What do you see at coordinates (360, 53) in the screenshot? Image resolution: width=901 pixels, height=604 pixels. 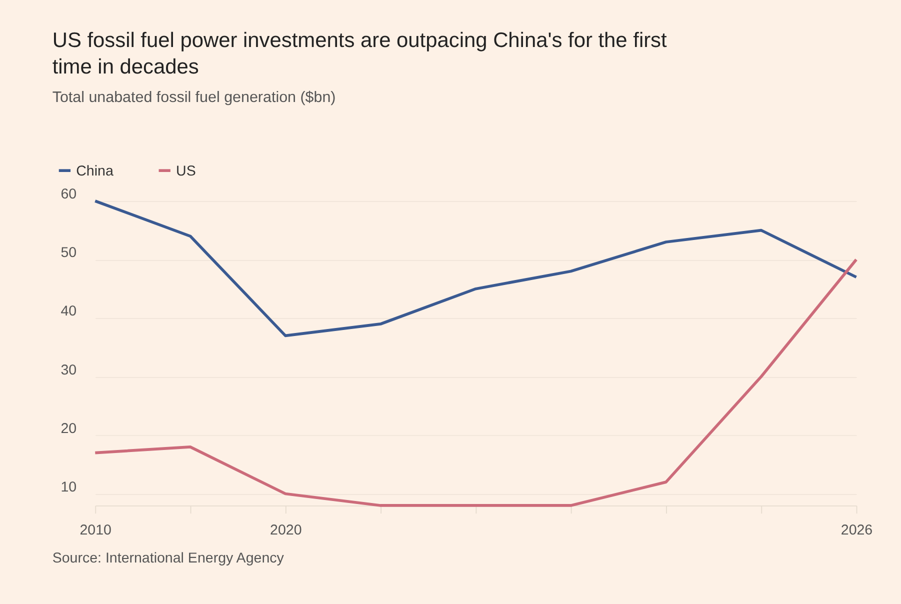 I see `chart-title: US fossil fuel power investments are outpacing China's for the first time in decades` at bounding box center [360, 53].